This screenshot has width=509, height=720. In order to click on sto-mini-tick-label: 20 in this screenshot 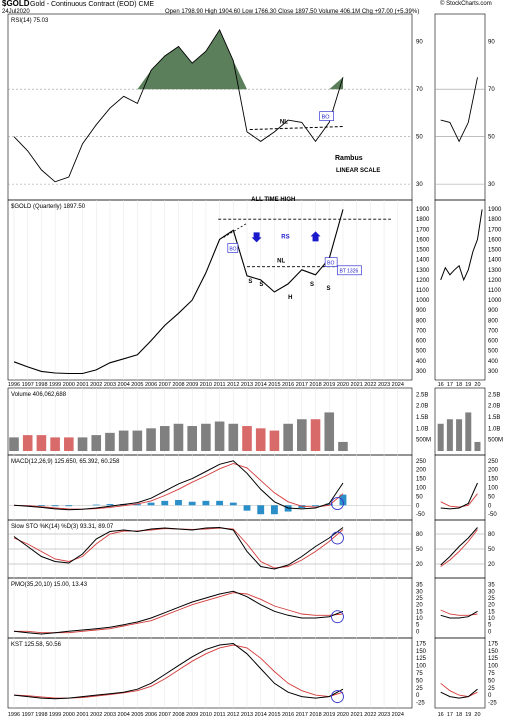, I will do `click(491, 565)`.